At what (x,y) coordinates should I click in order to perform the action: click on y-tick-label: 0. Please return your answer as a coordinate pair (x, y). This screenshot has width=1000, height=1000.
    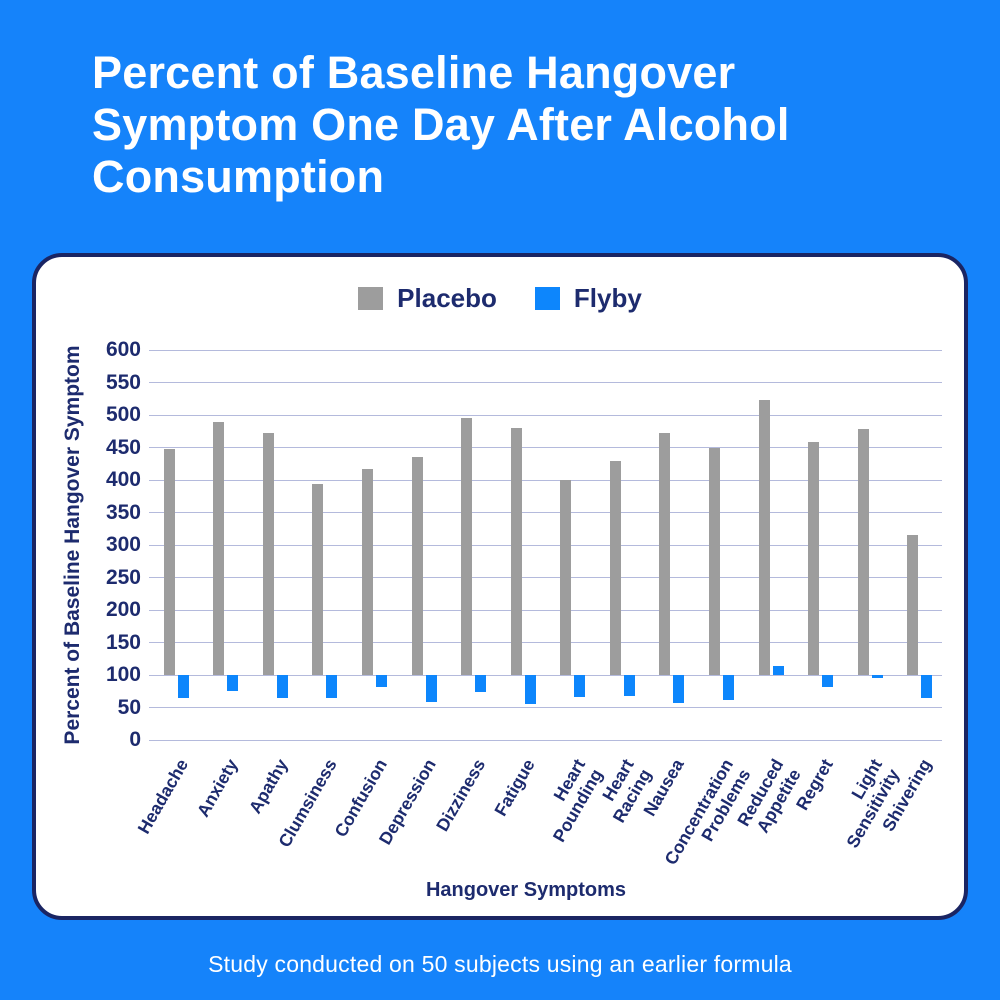
    Looking at the image, I should click on (135, 739).